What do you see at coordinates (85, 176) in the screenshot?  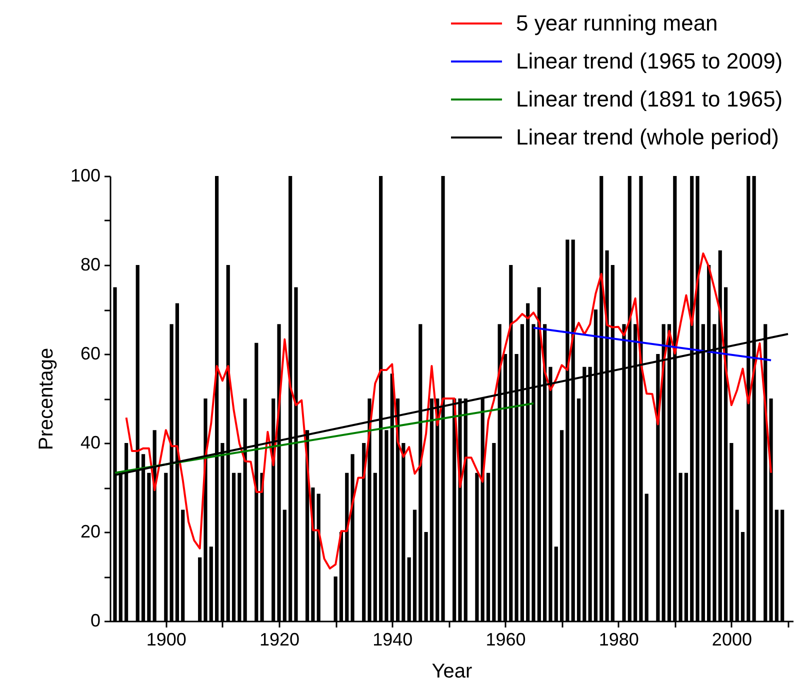 I see `y-tick-label: 100` at bounding box center [85, 176].